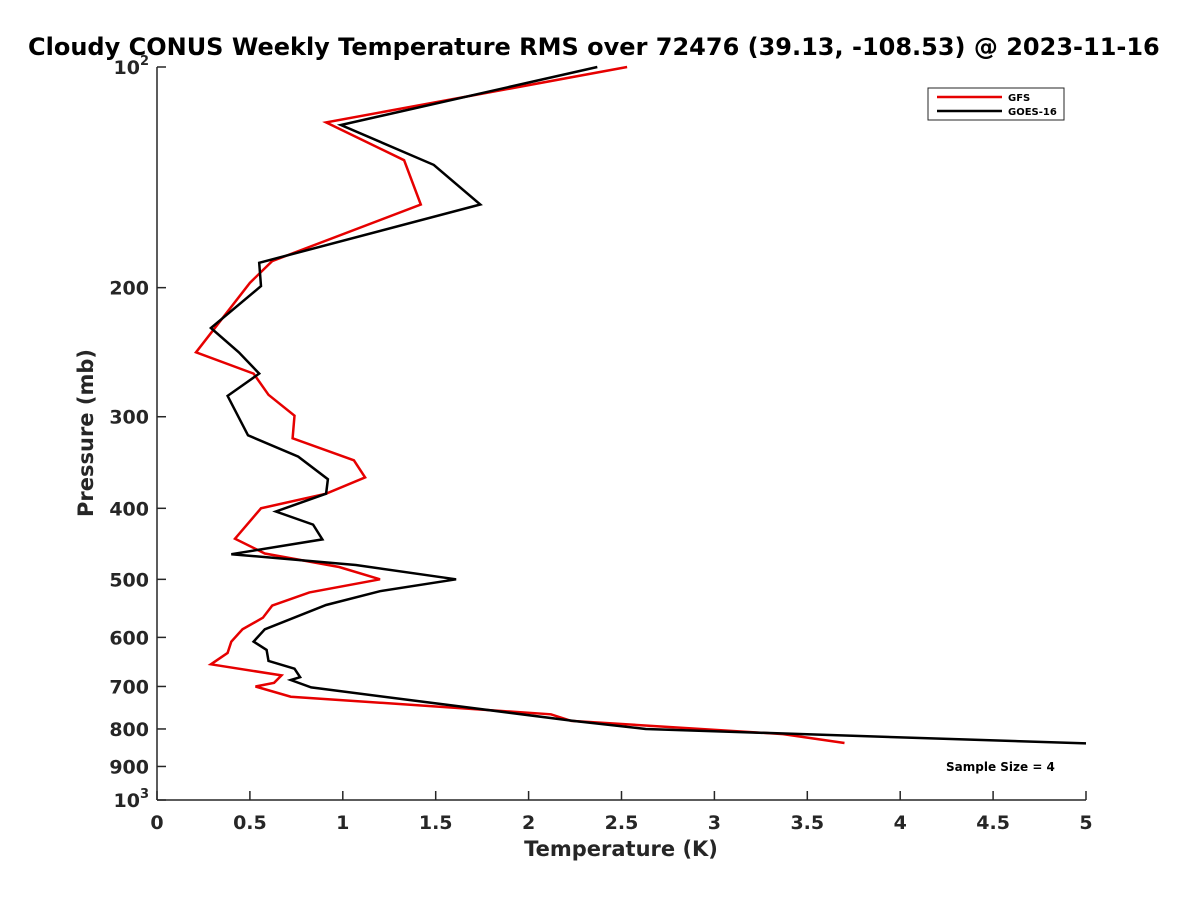 The image size is (1200, 900). I want to click on y-tick-label: 400, so click(129, 509).